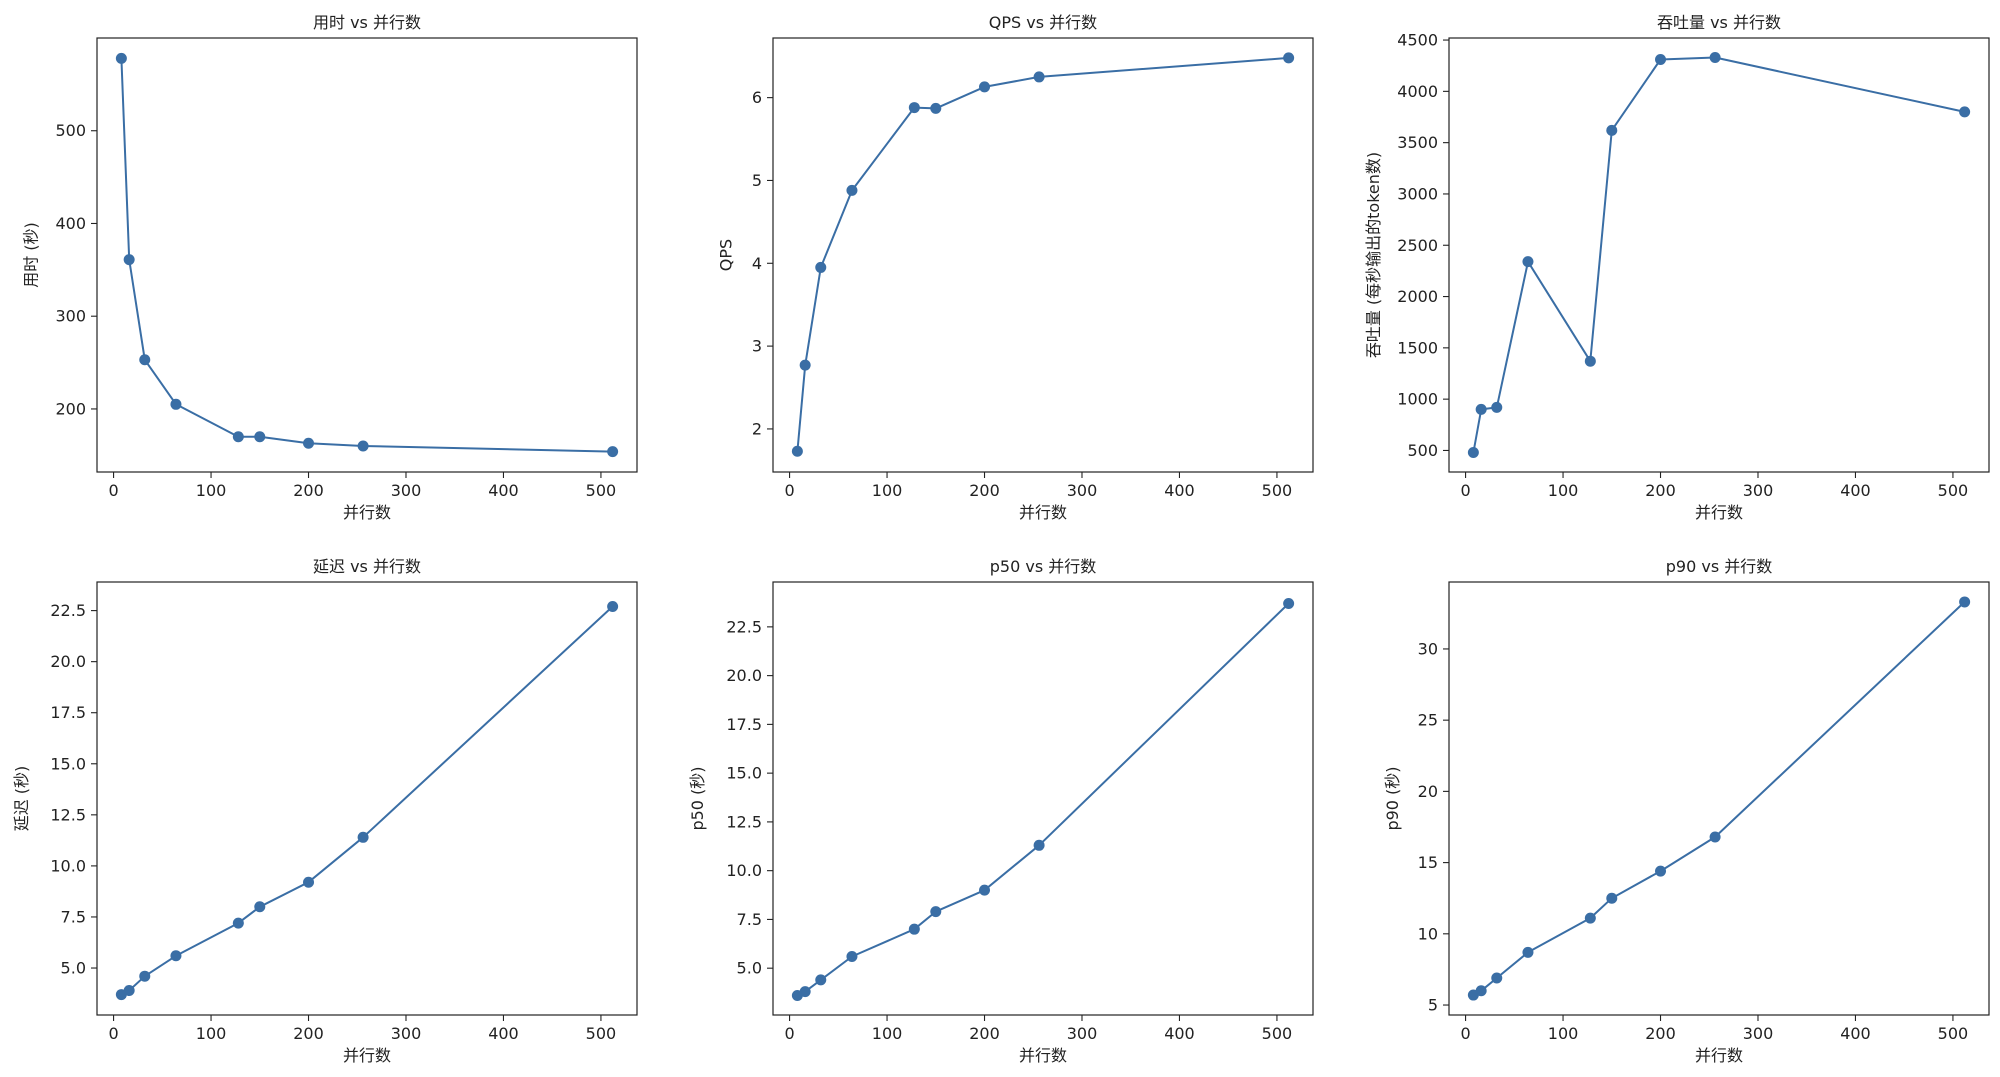 The image size is (2000, 1077). I want to click on y-tick-label: 17.5, so click(68, 712).